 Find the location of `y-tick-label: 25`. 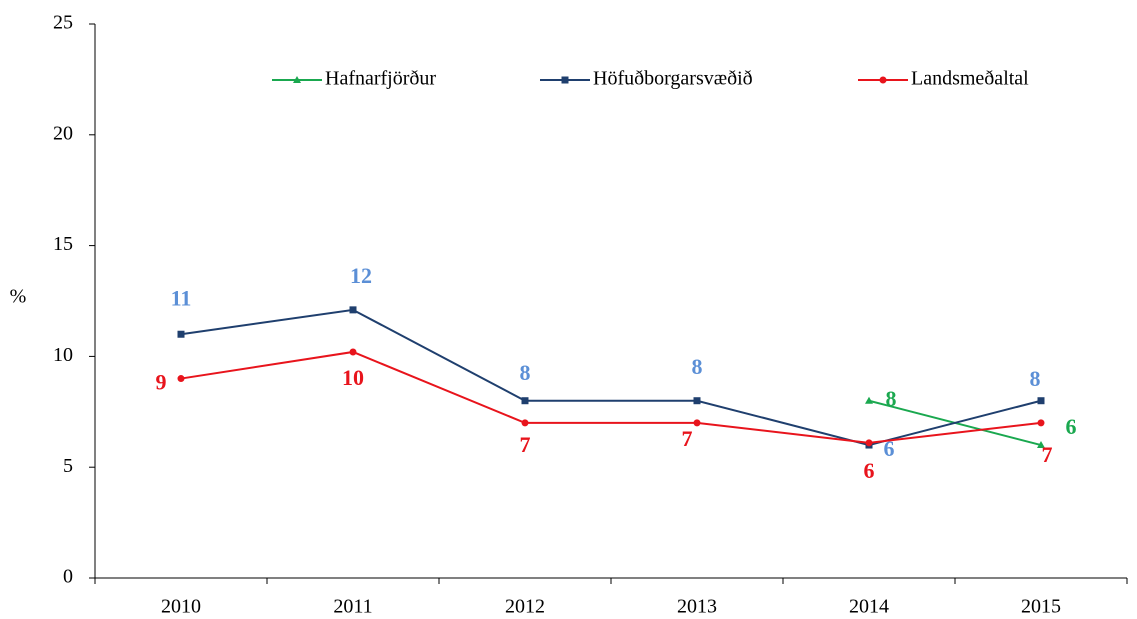

y-tick-label: 25 is located at coordinates (63, 23).